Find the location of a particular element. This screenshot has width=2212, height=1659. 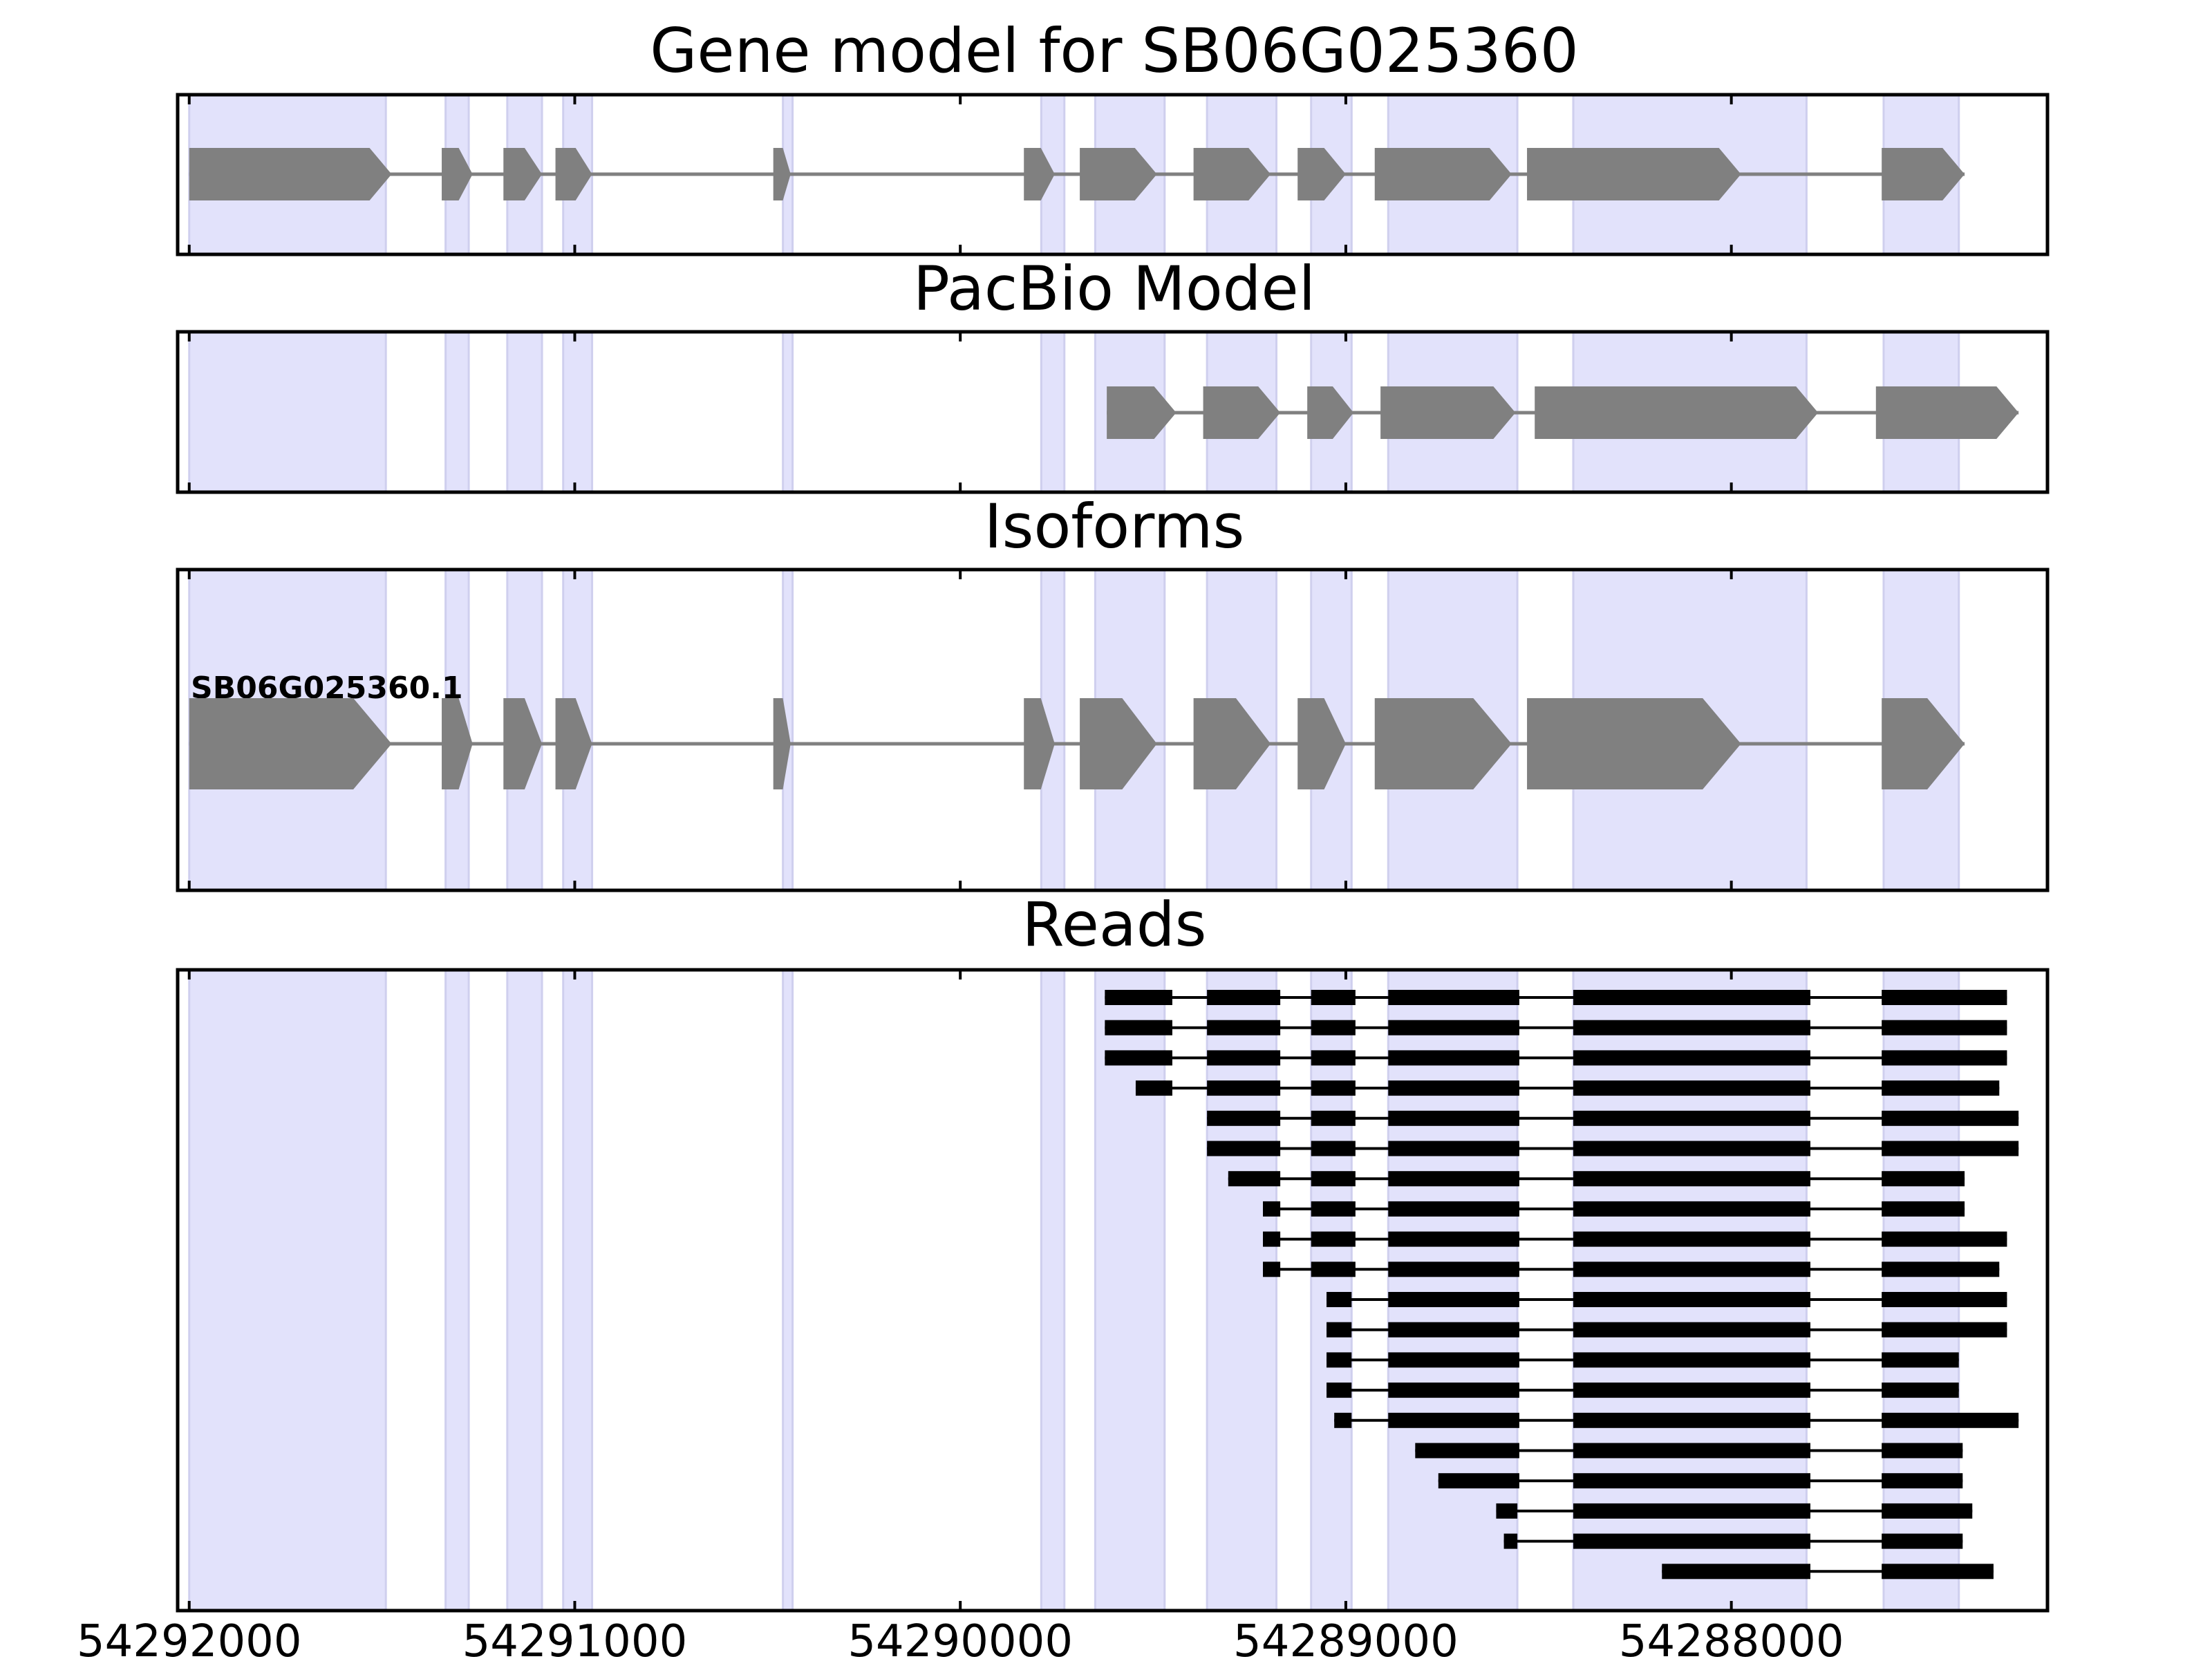

x-tick-label: 54292000 is located at coordinates (190, 1638).